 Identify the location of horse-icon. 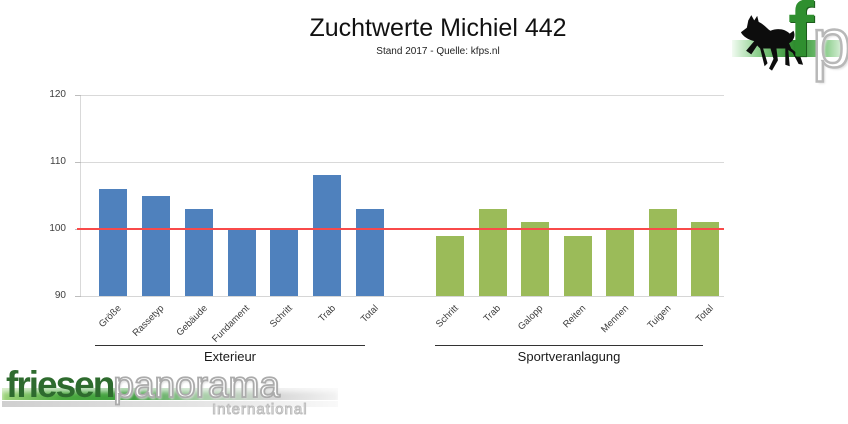
(772, 43).